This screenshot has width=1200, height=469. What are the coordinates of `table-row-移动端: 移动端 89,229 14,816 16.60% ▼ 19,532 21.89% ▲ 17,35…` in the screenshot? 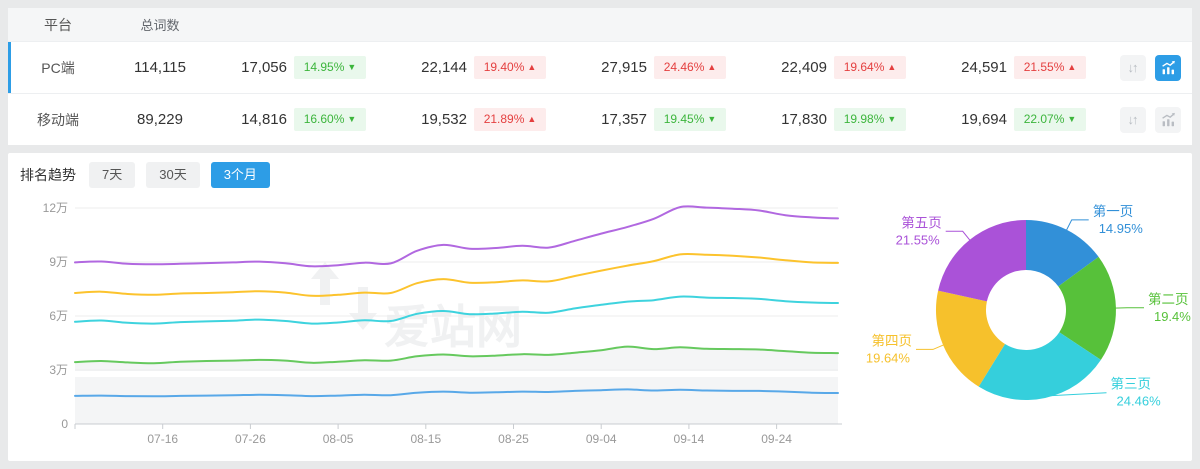 It's located at (600, 119).